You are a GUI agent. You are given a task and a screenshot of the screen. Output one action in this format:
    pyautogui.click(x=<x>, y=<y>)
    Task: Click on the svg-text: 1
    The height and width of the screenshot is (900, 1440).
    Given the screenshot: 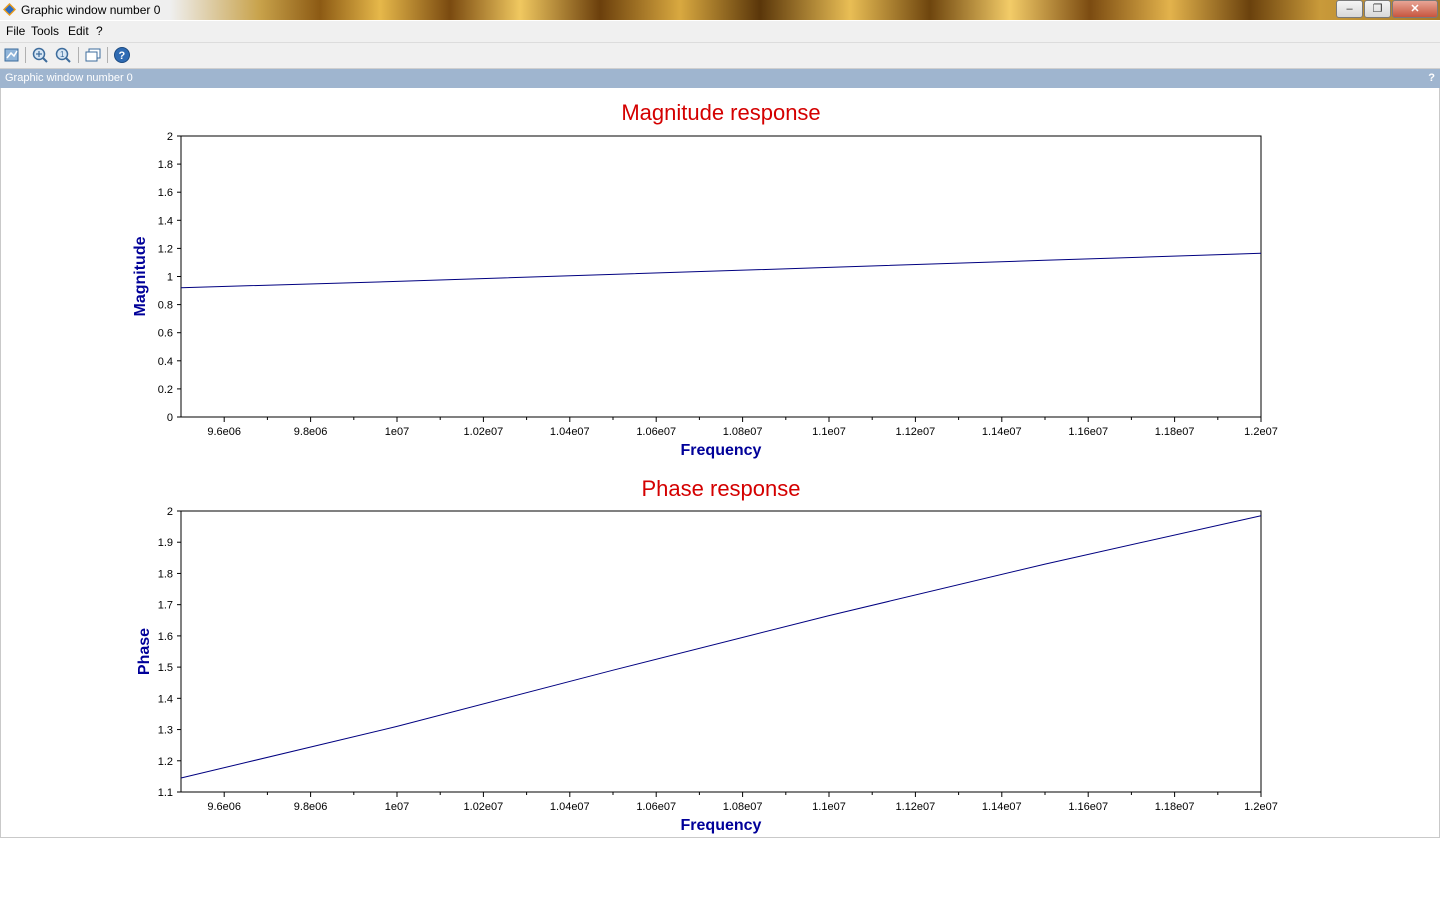 What is the action you would take?
    pyautogui.click(x=62, y=54)
    